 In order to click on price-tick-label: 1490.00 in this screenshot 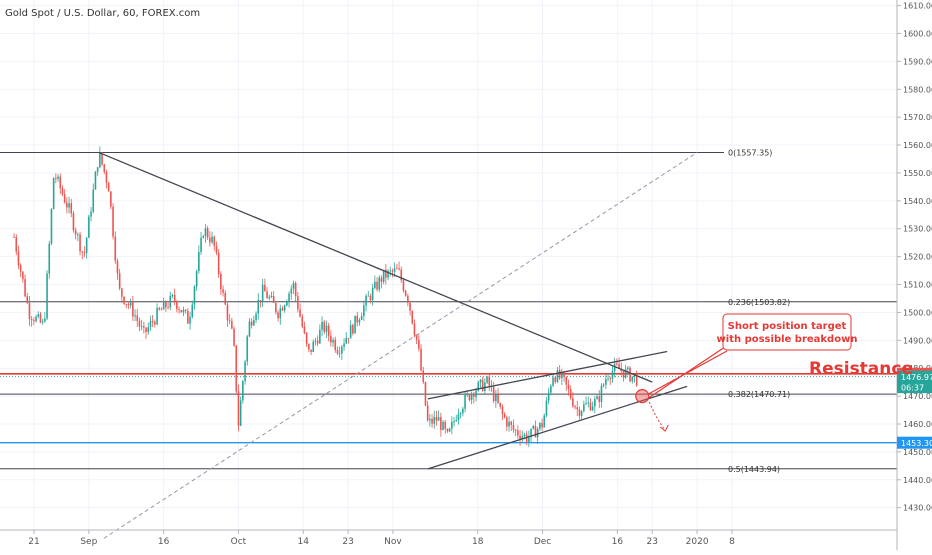, I will do `click(917, 340)`.